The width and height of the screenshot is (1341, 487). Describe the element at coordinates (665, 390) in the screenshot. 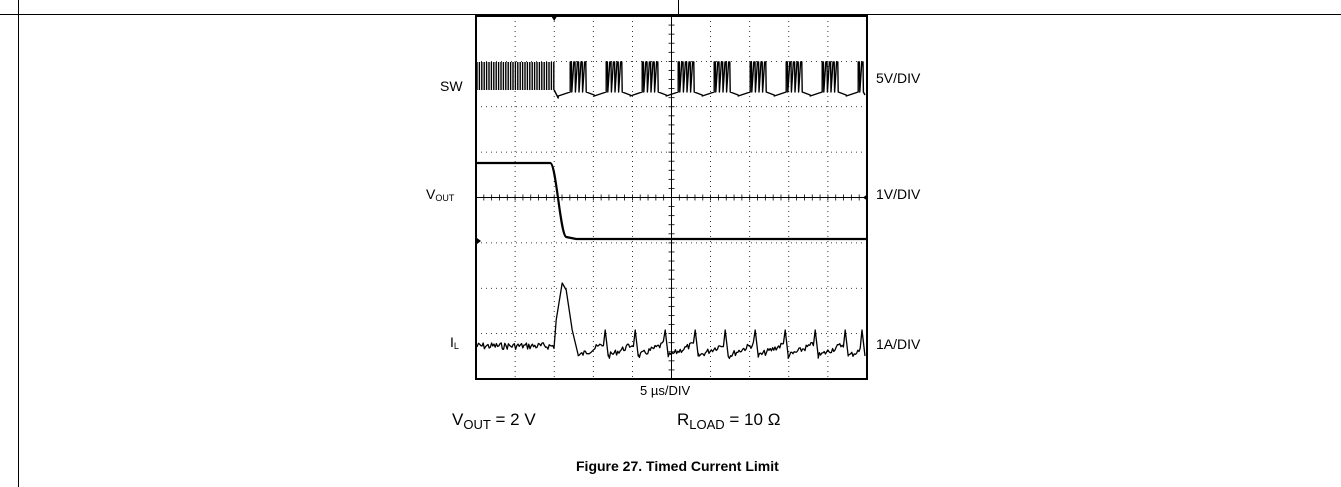

I see `timebase-label: 5 µs/DIV` at that location.